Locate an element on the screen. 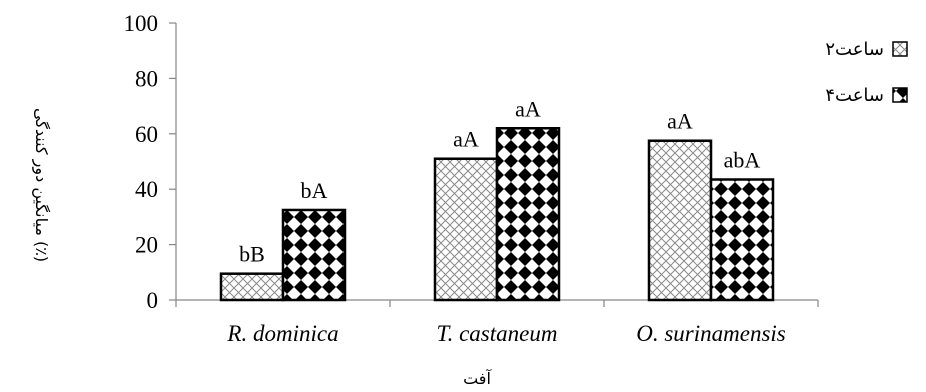 The width and height of the screenshot is (926, 392). x-axis-title: آفت is located at coordinates (477, 378).